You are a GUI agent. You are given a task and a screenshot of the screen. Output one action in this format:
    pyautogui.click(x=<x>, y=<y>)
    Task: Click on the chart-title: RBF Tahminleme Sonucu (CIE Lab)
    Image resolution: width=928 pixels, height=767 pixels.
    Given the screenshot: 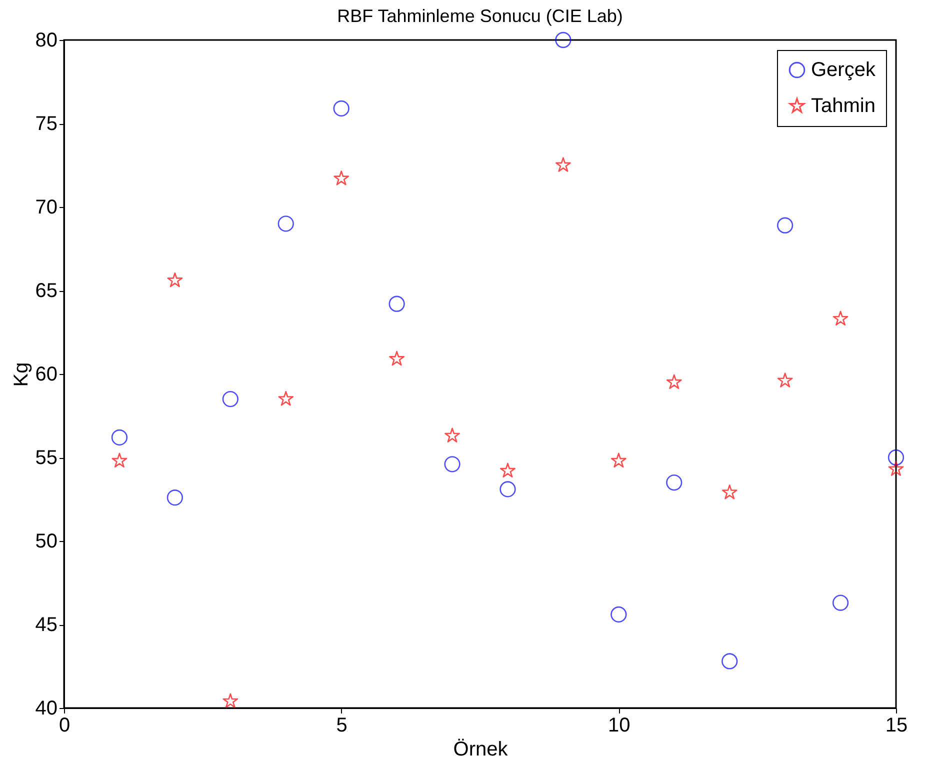 What is the action you would take?
    pyautogui.click(x=480, y=16)
    